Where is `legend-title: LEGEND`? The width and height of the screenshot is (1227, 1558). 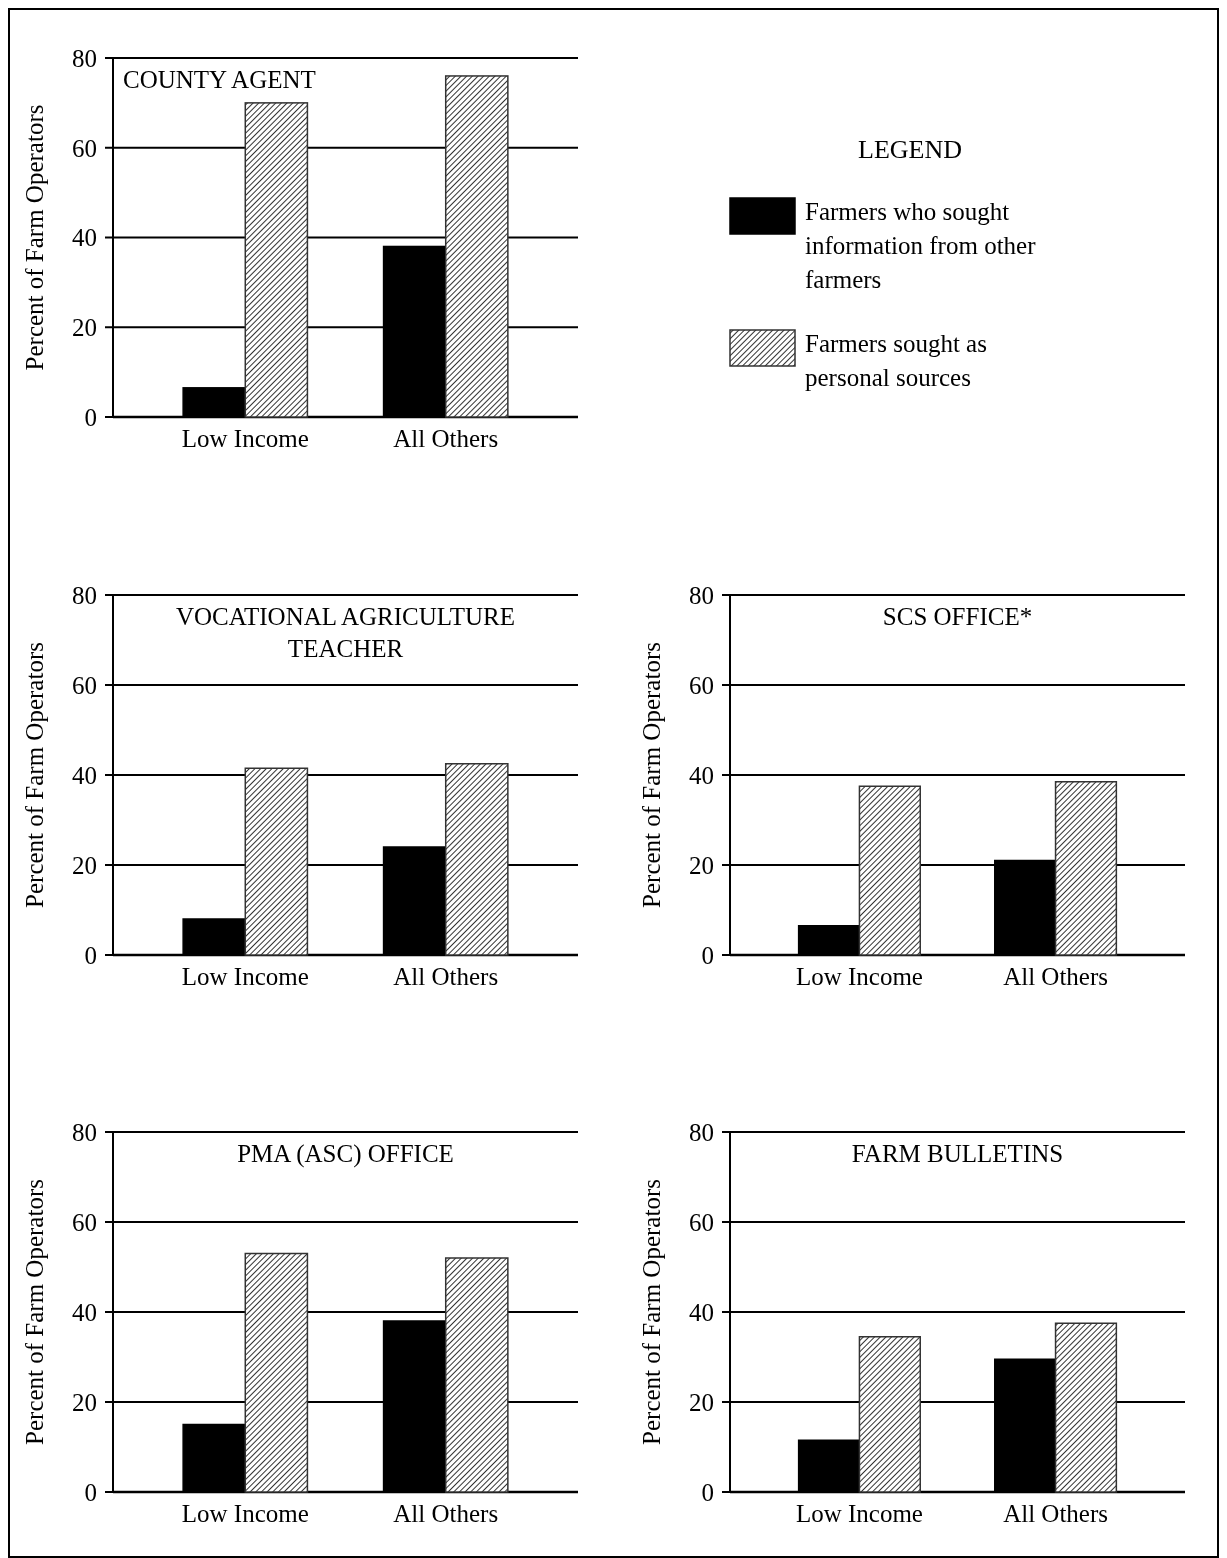
legend-title: LEGEND is located at coordinates (910, 149).